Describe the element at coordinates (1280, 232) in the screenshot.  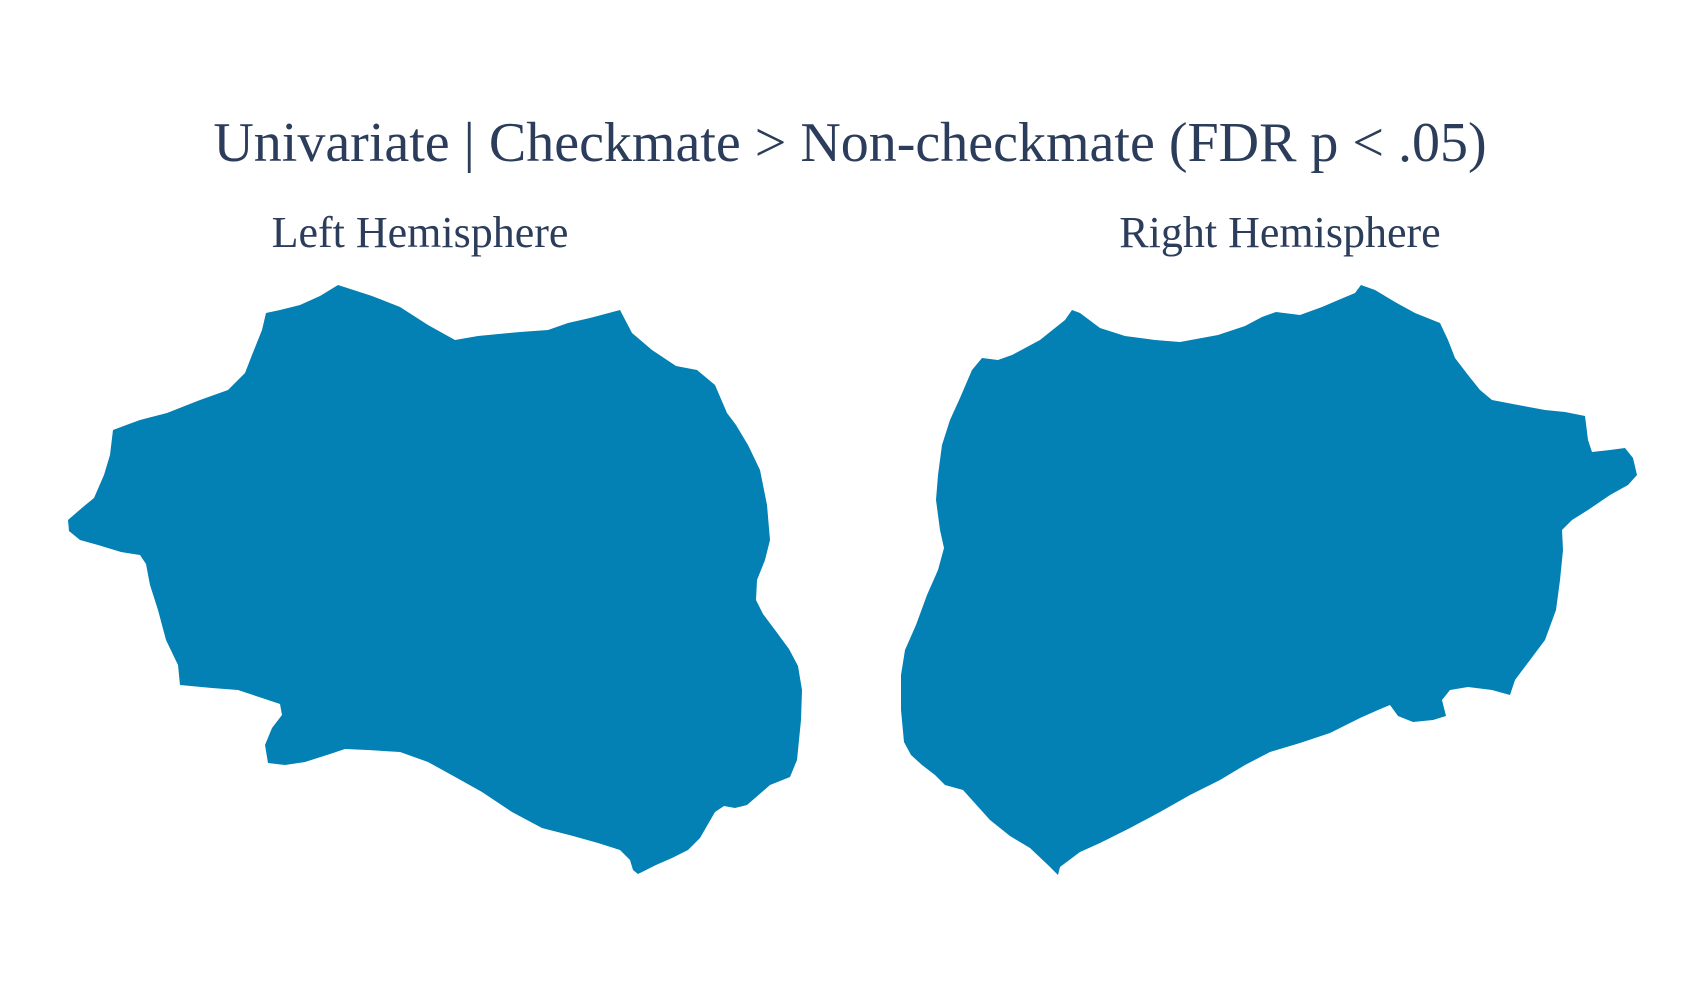
I see `right-hemisphere-label: Right Hemisphere` at that location.